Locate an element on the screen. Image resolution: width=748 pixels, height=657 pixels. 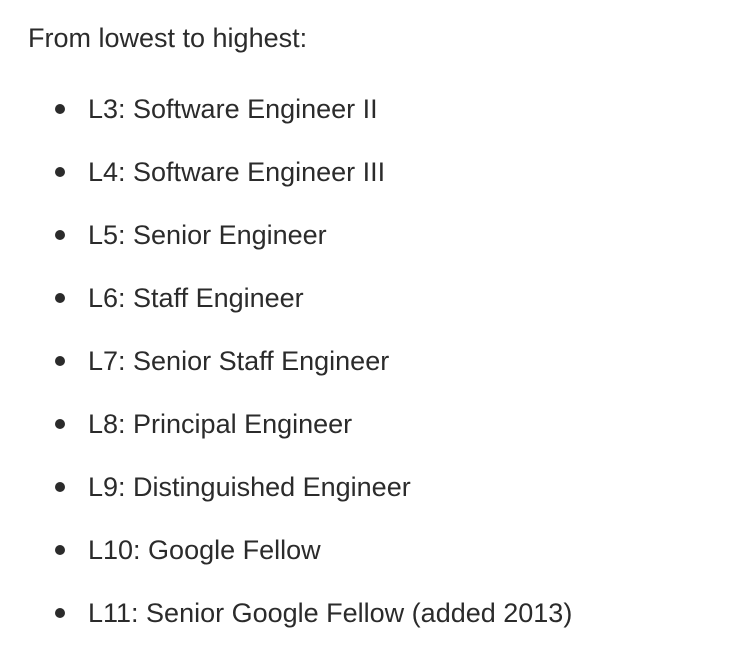
list-item: L8: Principal Engineer is located at coordinates (350, 436).